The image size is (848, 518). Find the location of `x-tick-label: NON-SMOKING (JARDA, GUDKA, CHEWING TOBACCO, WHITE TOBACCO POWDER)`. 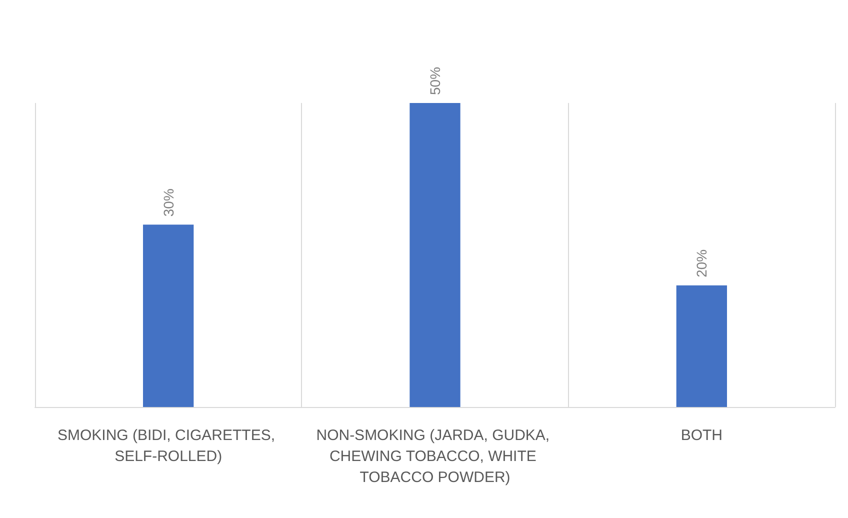

x-tick-label: NON-SMOKING (JARDA, GUDKA, CHEWING TOBACCO, WHITE TOBACCO POWDER) is located at coordinates (435, 456).